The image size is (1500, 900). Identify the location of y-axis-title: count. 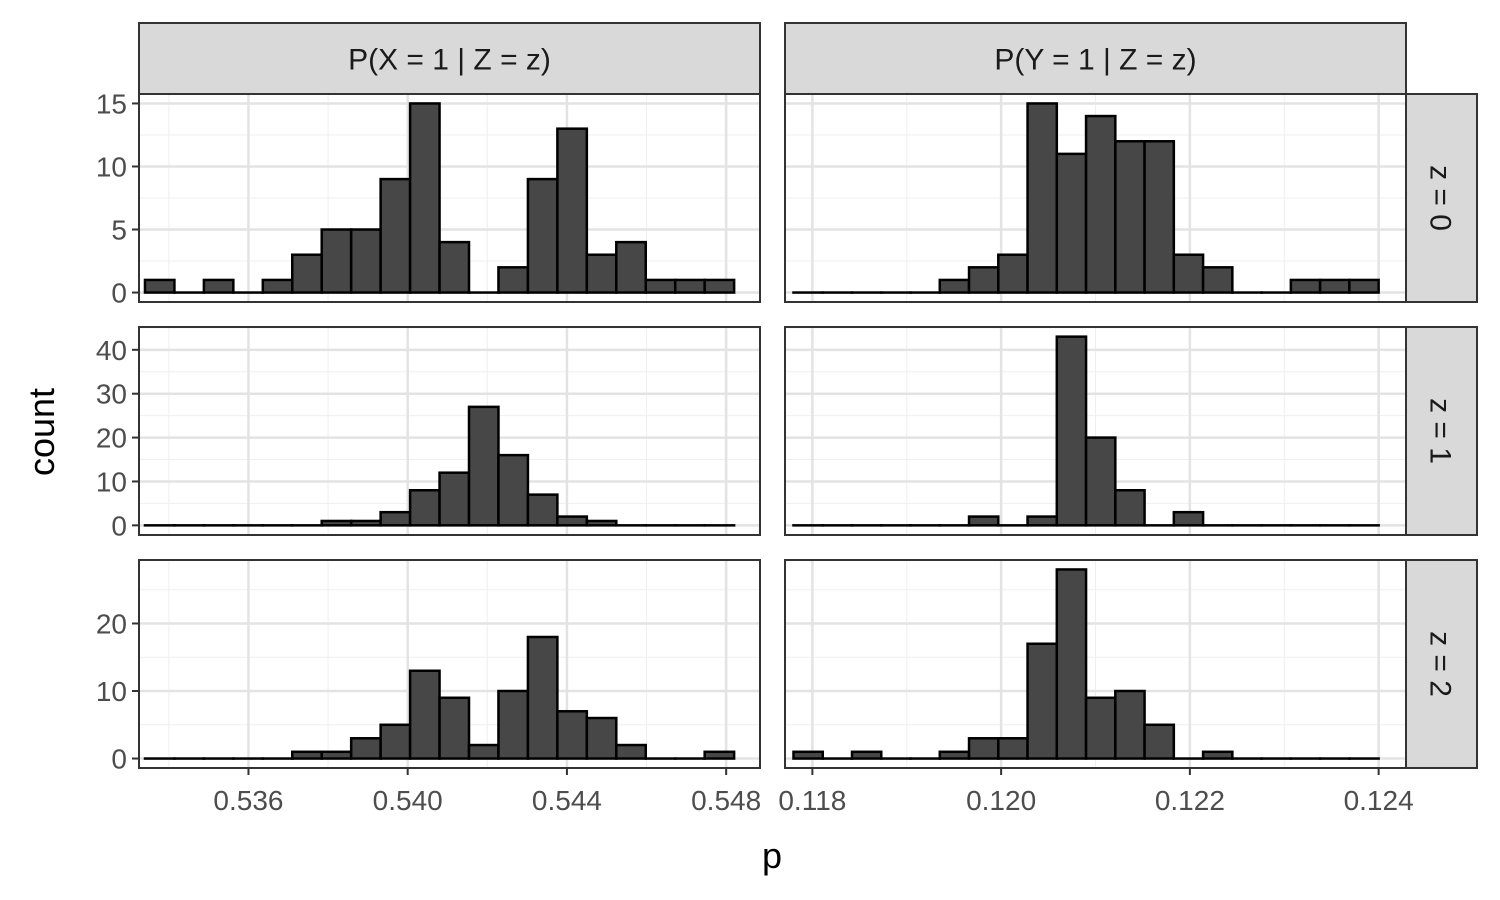
(41, 432).